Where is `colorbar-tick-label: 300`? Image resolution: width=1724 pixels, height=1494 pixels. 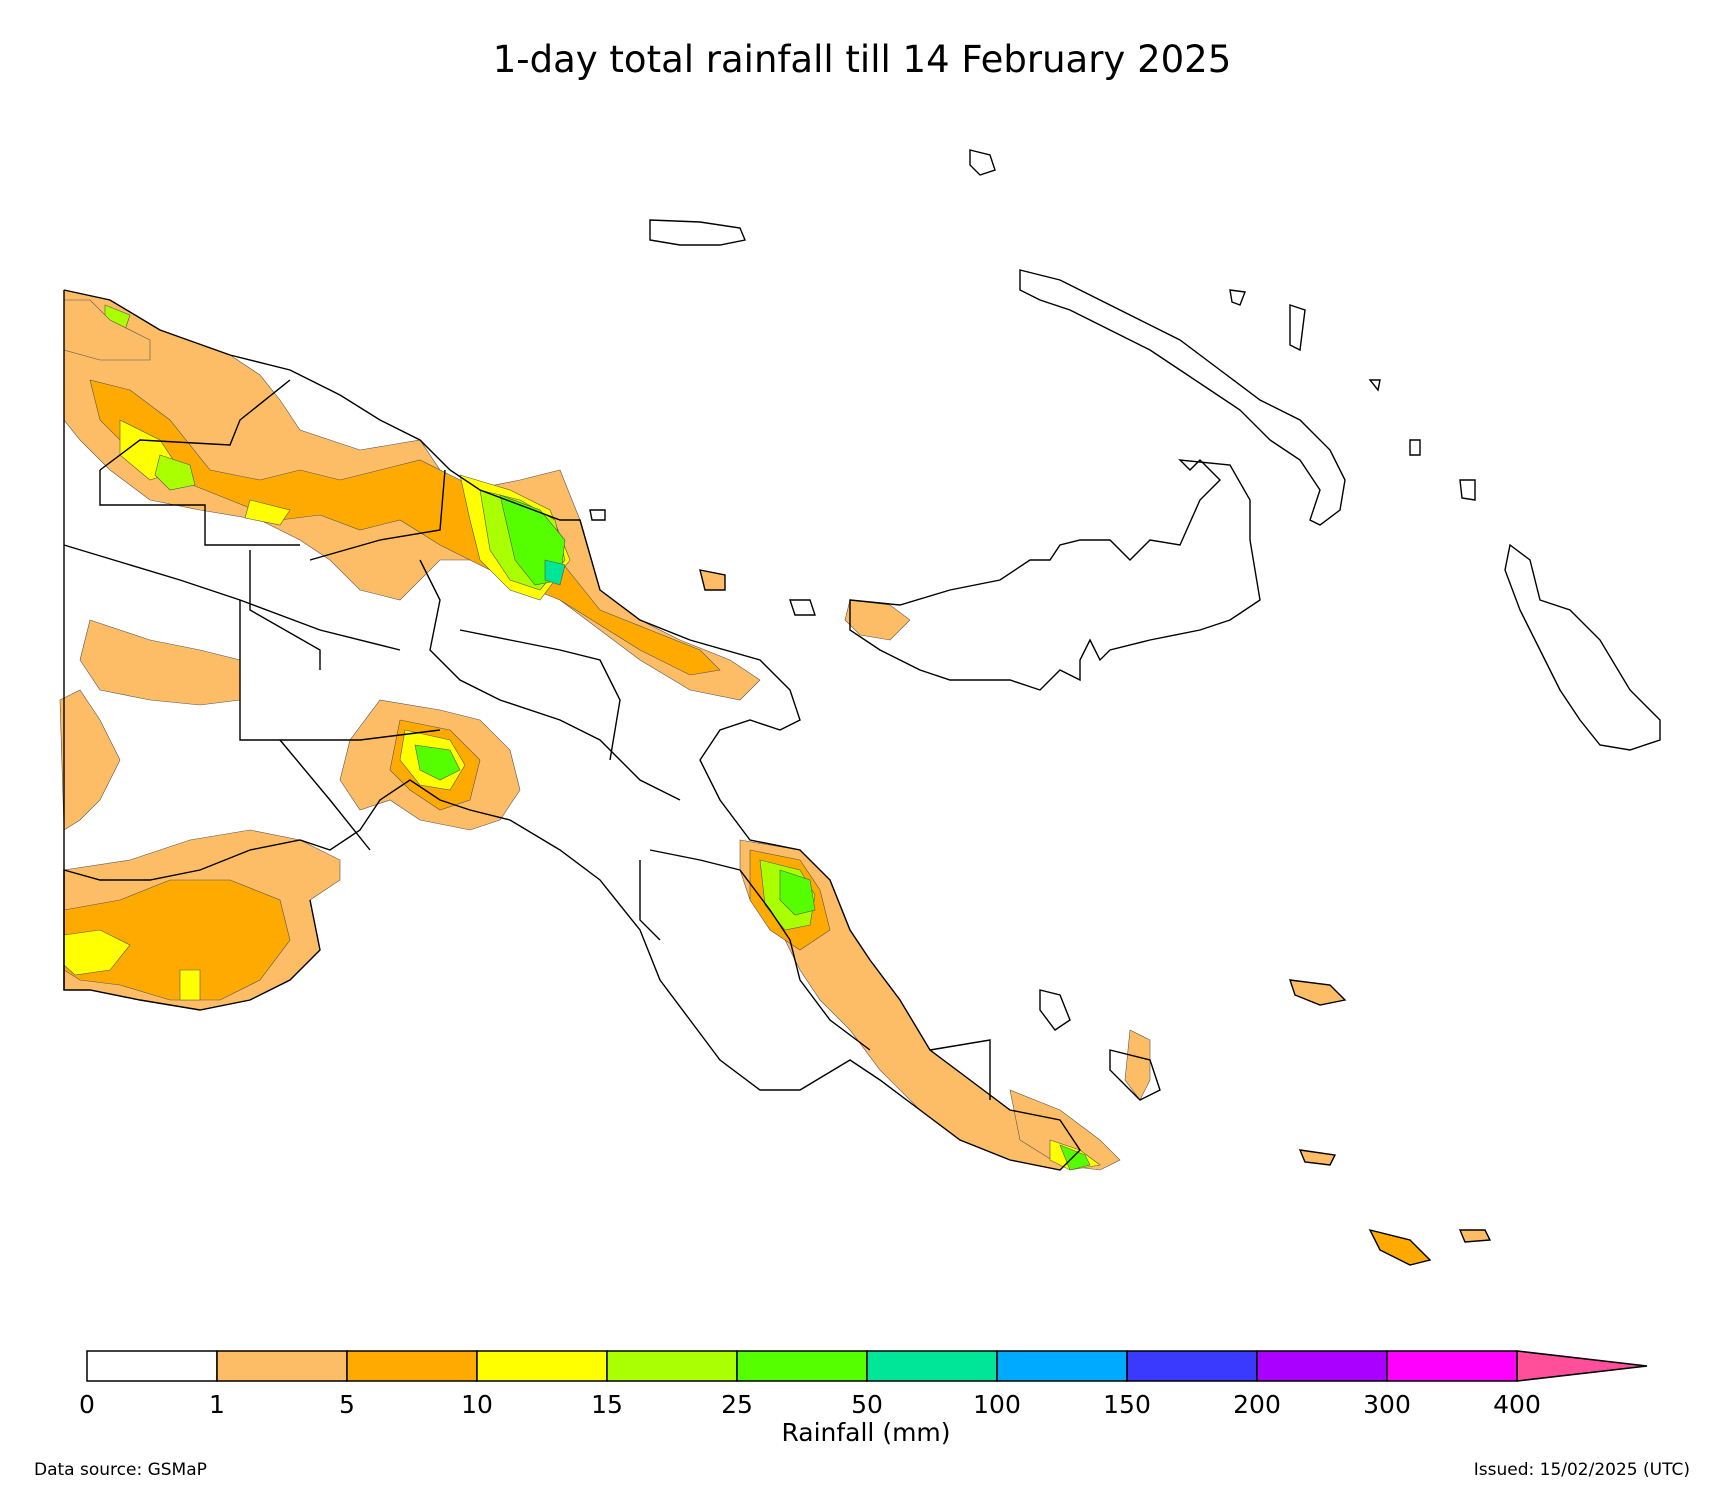
colorbar-tick-label: 300 is located at coordinates (1387, 1404).